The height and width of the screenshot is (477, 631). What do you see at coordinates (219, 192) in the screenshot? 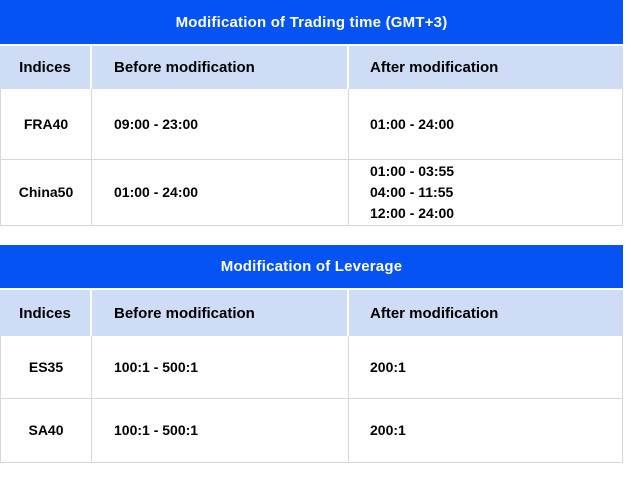
I see `before-modification-cell: 01:00 - 24:00` at bounding box center [219, 192].